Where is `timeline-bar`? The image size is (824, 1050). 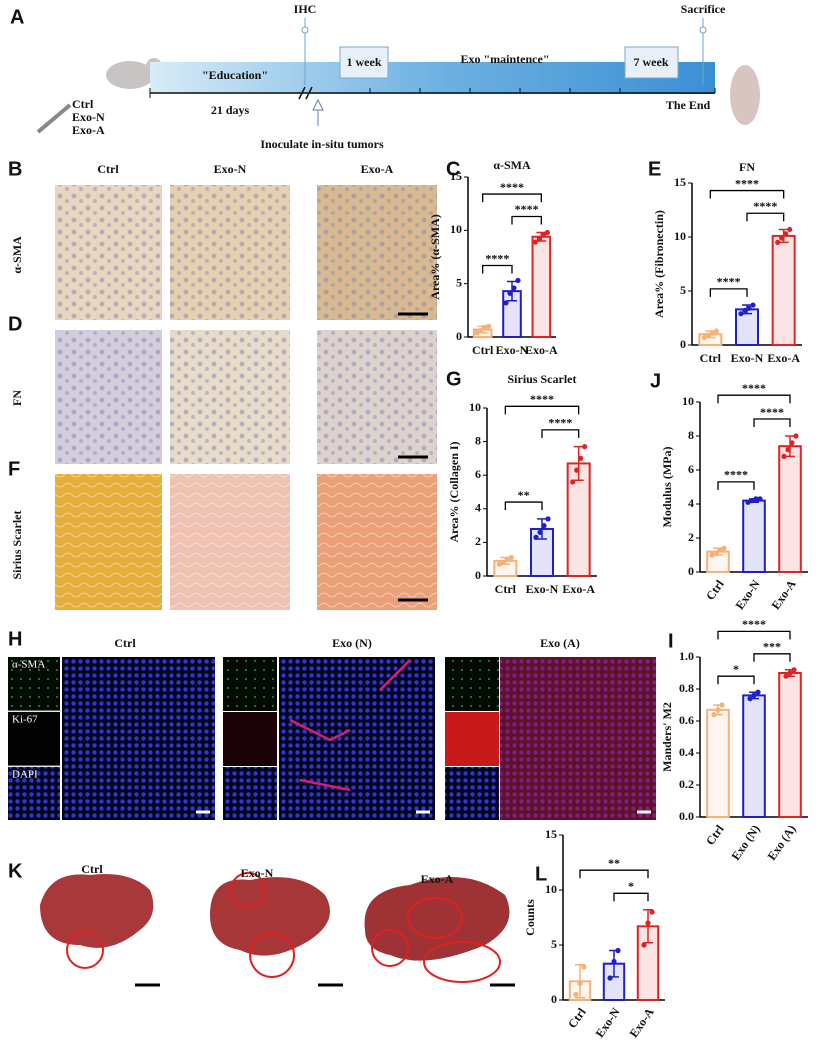 timeline-bar is located at coordinates (432, 78).